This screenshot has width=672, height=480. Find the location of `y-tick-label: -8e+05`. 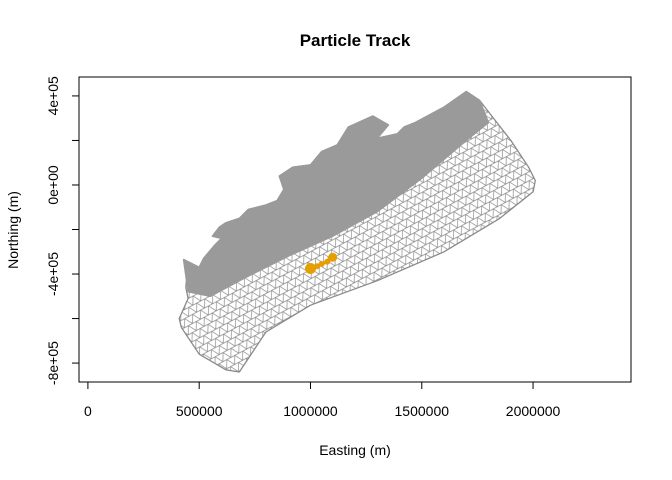

y-tick-label: -8e+05 is located at coordinates (53, 363).